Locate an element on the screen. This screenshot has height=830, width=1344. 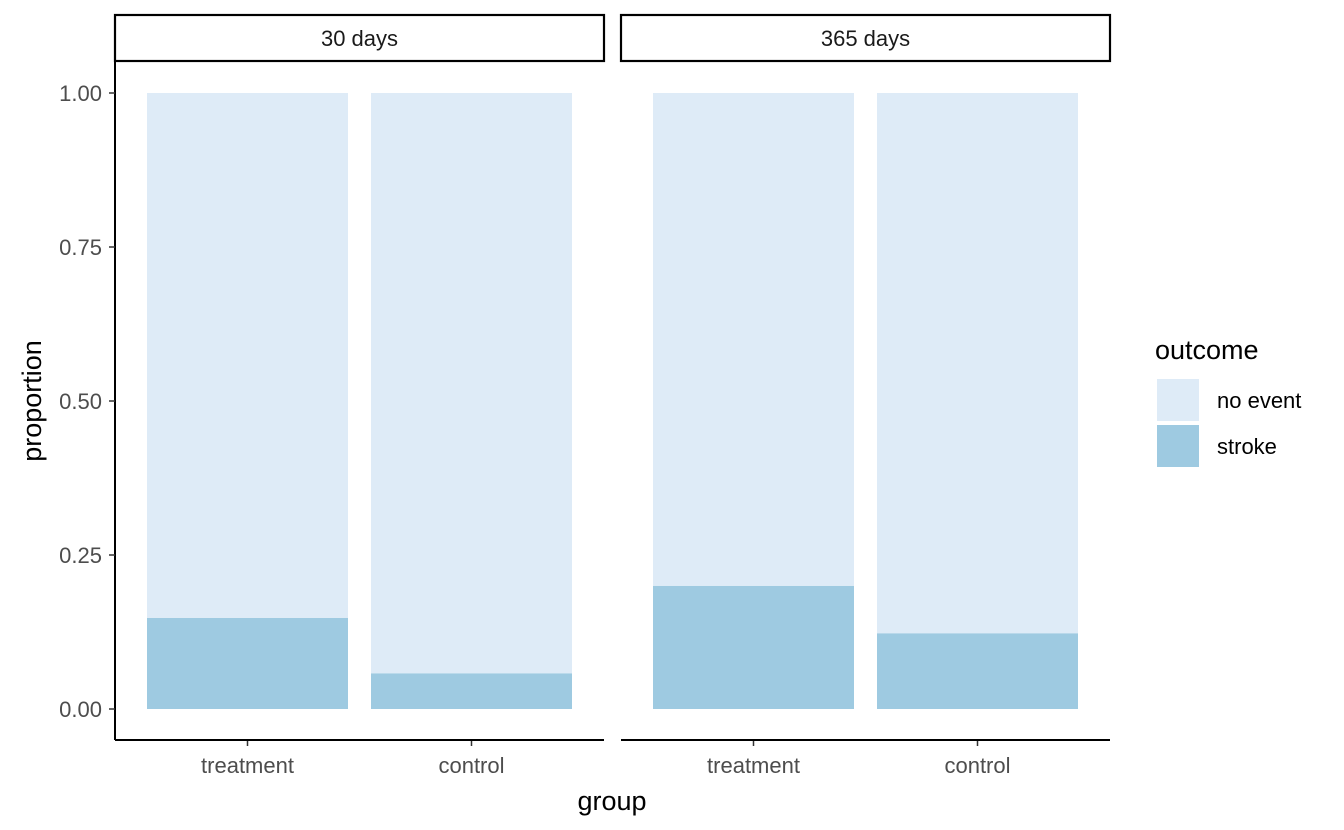
y-tick-label: 1.00 is located at coordinates (80, 93).